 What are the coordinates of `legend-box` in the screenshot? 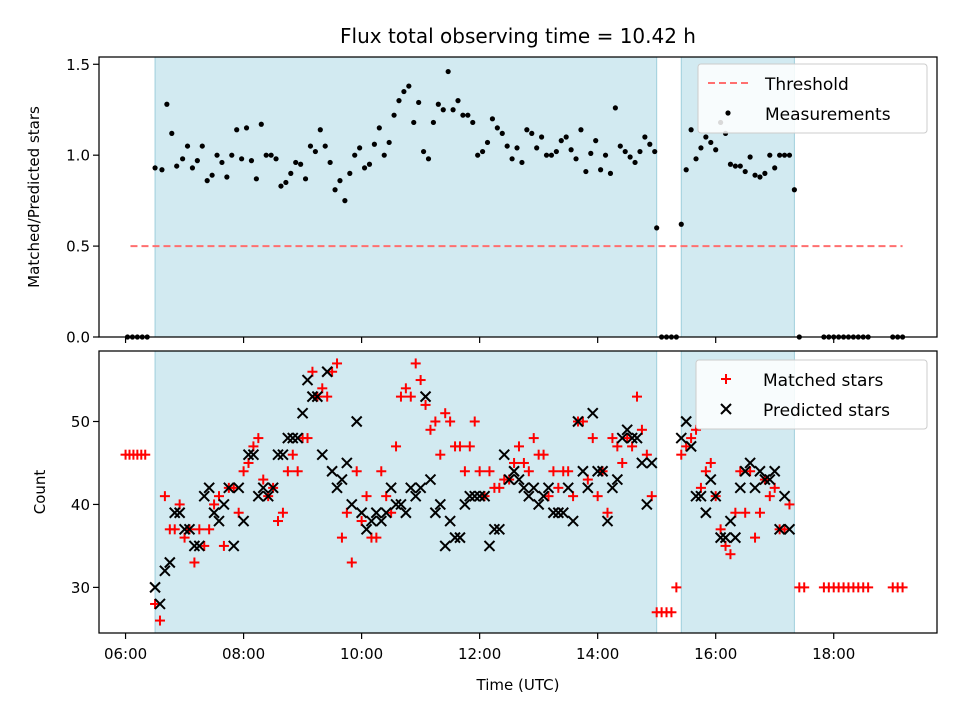 It's located at (812, 98).